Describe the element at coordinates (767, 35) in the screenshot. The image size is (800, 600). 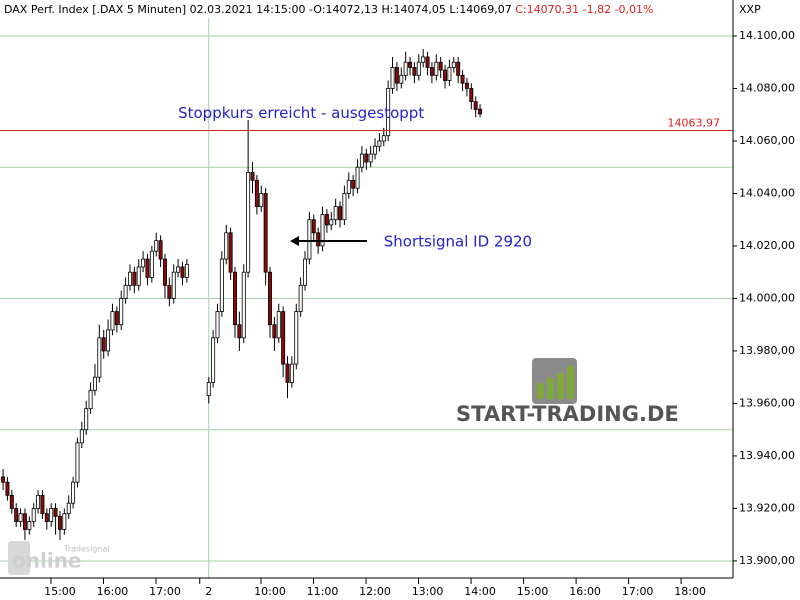
I see `y-tick-label: 14.100,00` at that location.